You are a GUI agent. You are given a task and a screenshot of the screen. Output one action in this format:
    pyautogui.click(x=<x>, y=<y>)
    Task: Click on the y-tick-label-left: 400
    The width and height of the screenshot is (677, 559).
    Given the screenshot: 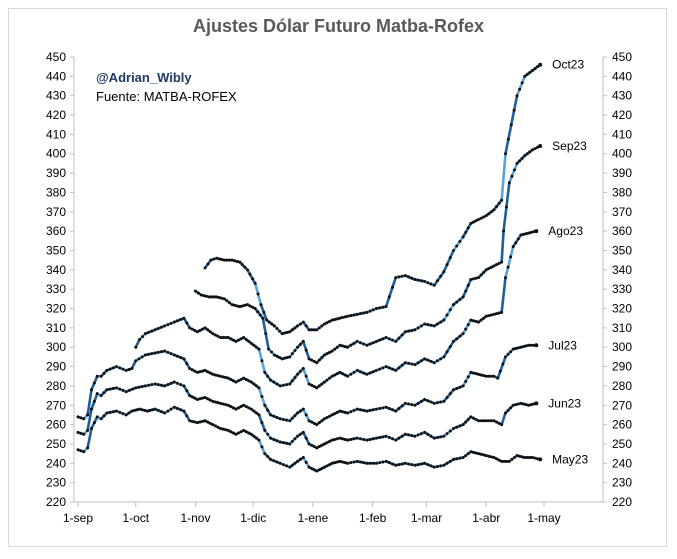 What is the action you would take?
    pyautogui.click(x=56, y=154)
    